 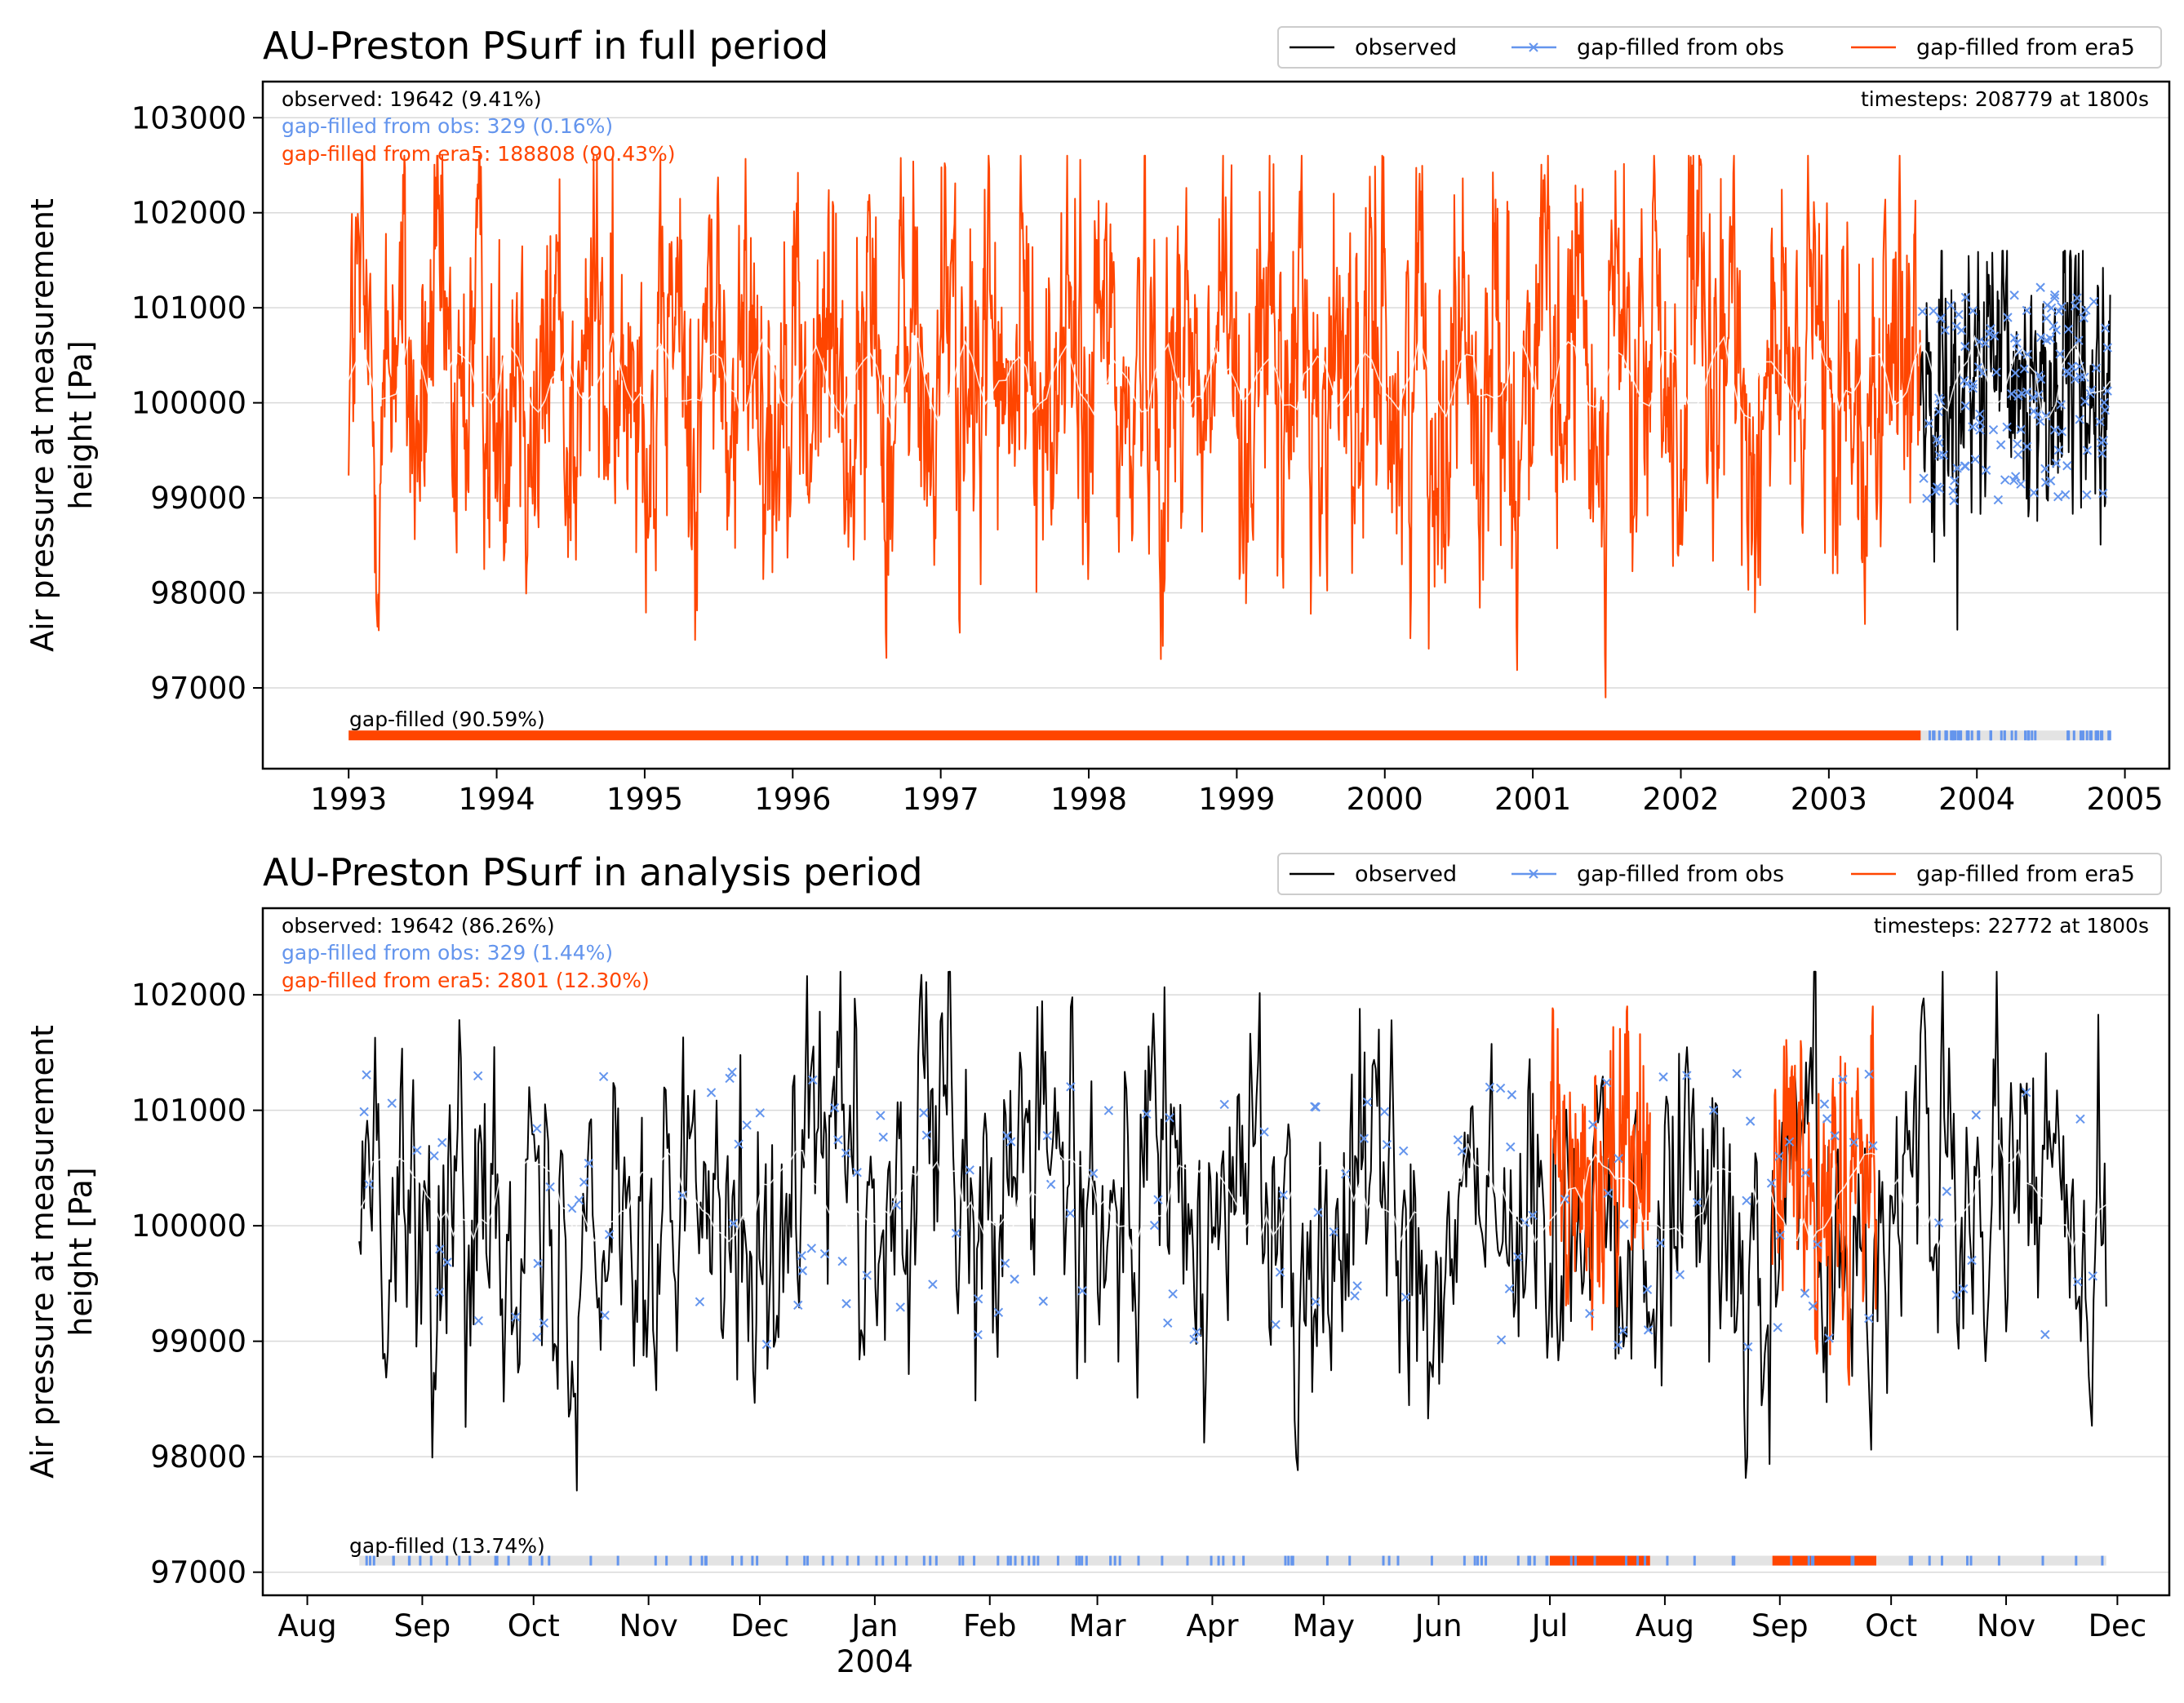 I want to click on y-axis: 97000 98000 99000 100000 101000 102000 103000, so click(x=197, y=403).